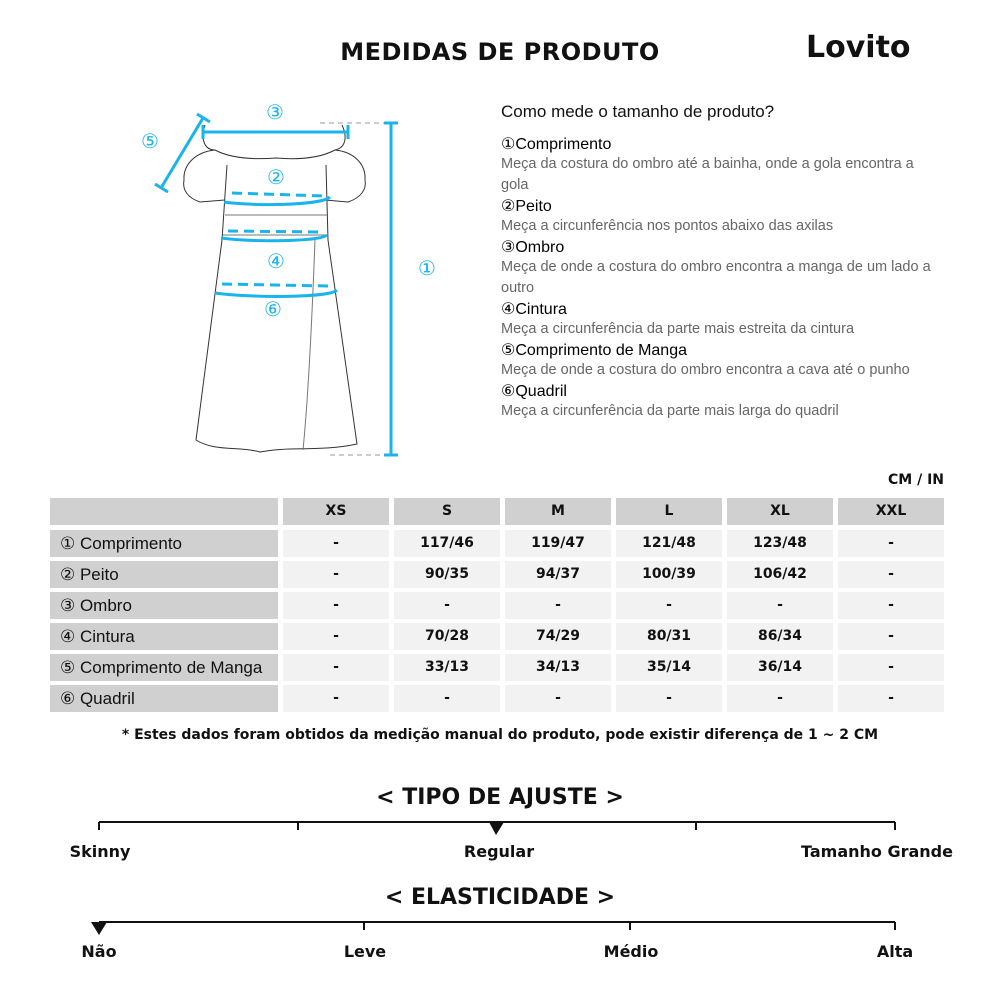 The image size is (1000, 1000). I want to click on table-cell: 117/46, so click(447, 543).